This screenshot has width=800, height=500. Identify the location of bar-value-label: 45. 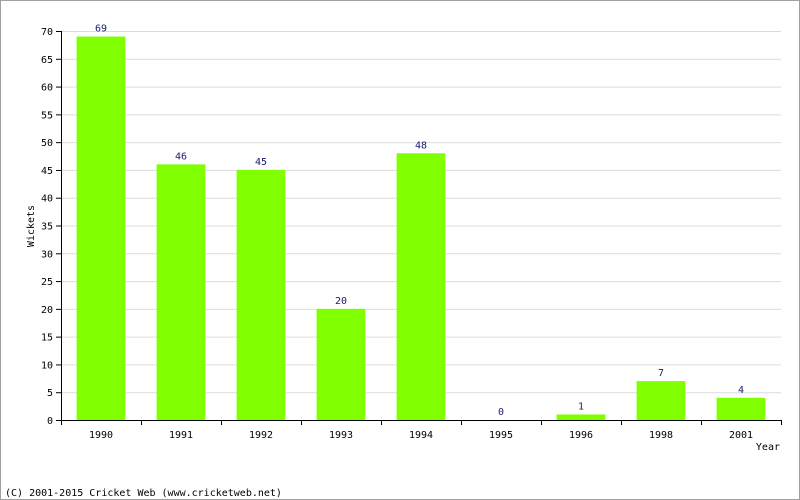
(261, 162).